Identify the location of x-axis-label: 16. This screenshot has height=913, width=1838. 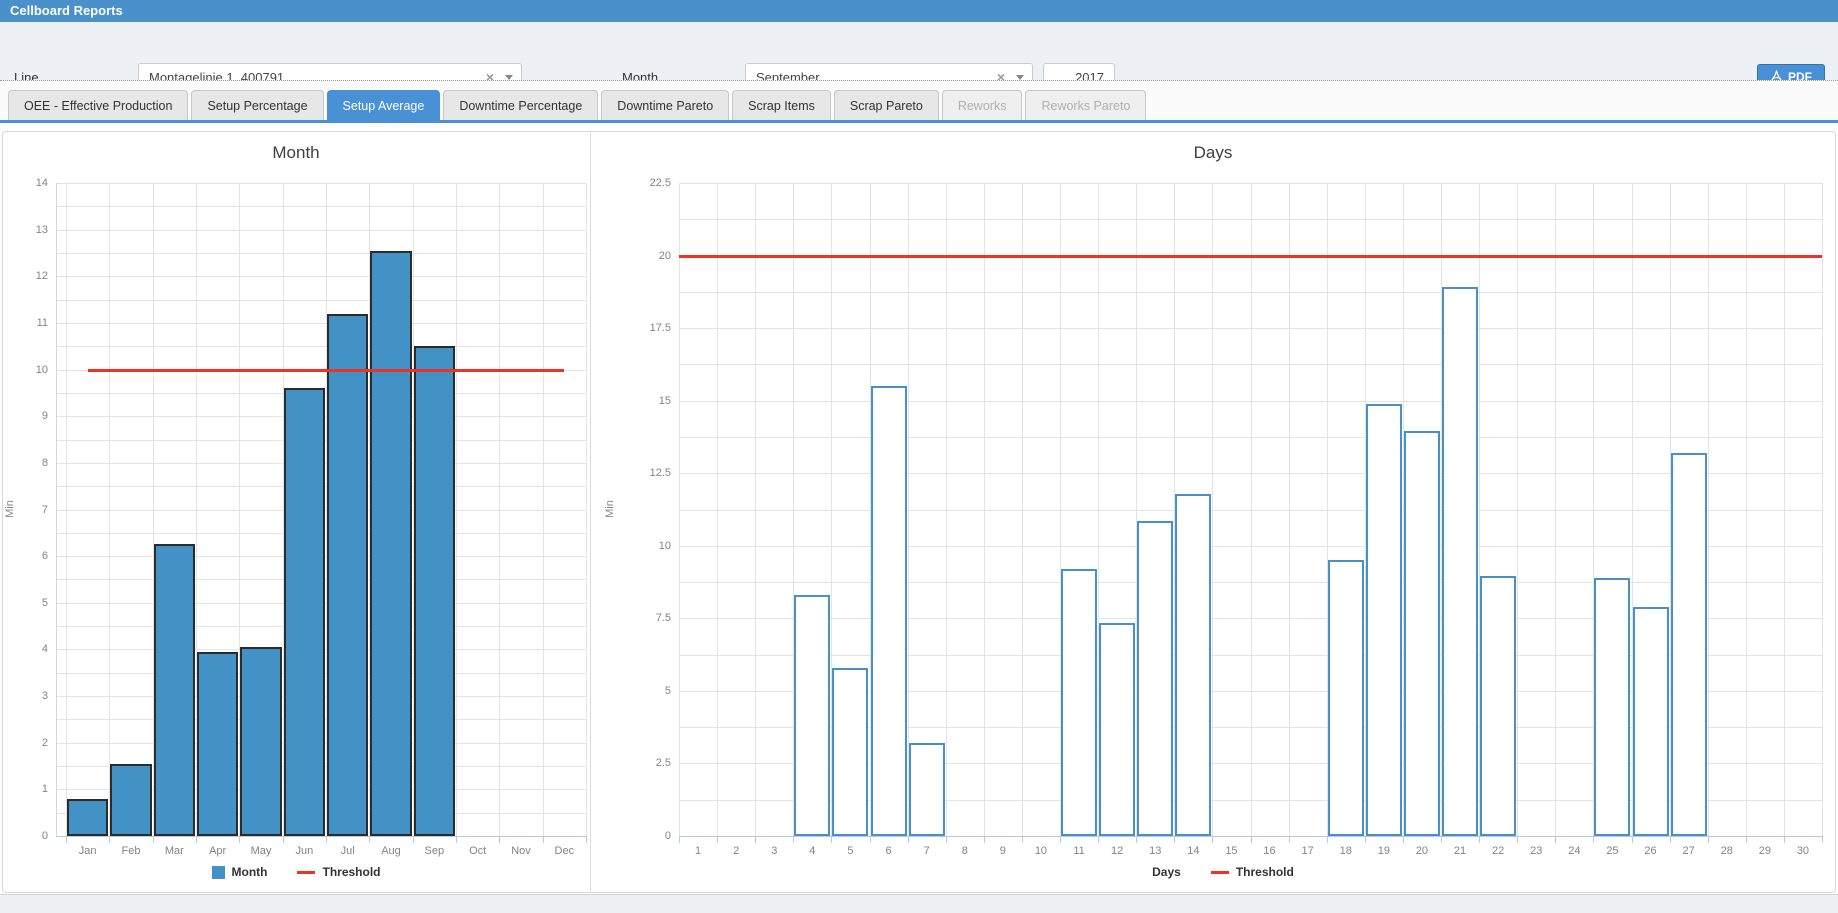
(1269, 851).